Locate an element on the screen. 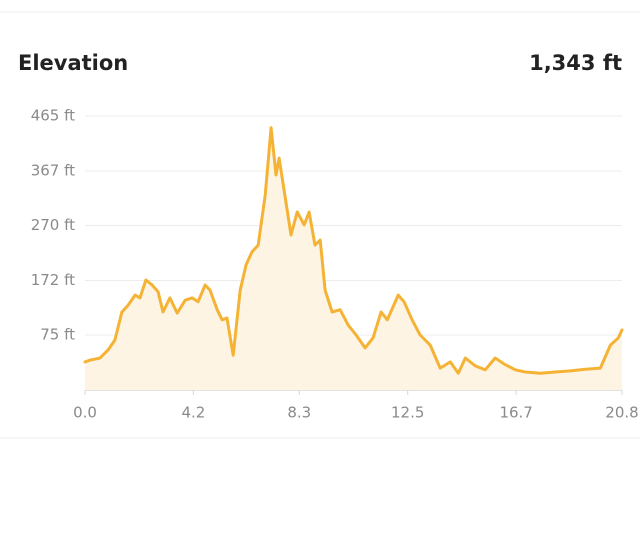 This screenshot has height=545, width=640. y-tick-label: 172 ft is located at coordinates (53, 280).